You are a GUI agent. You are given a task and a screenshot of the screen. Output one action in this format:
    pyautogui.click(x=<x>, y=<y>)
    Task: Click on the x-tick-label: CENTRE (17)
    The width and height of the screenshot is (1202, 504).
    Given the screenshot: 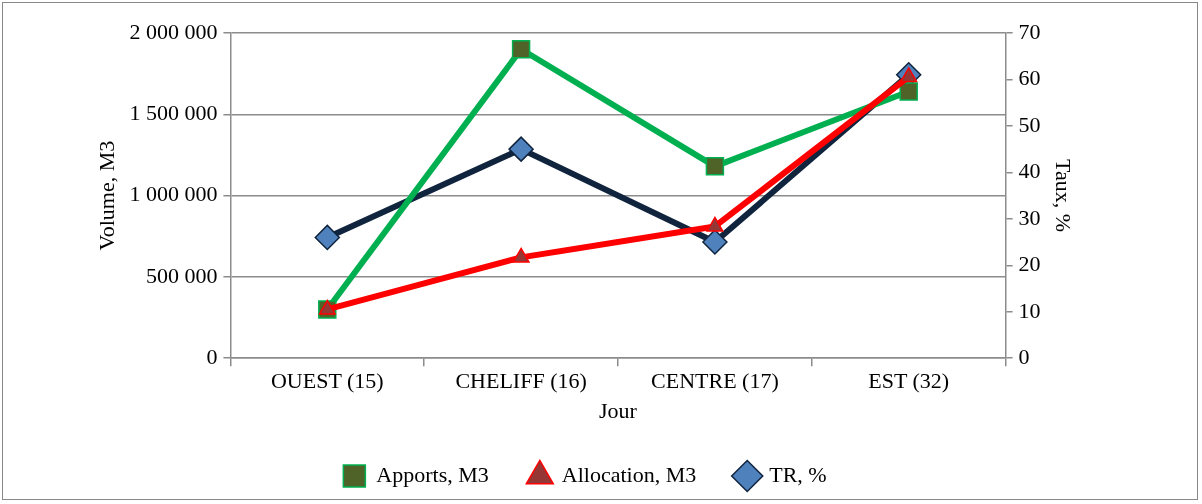 What is the action you would take?
    pyautogui.click(x=715, y=381)
    